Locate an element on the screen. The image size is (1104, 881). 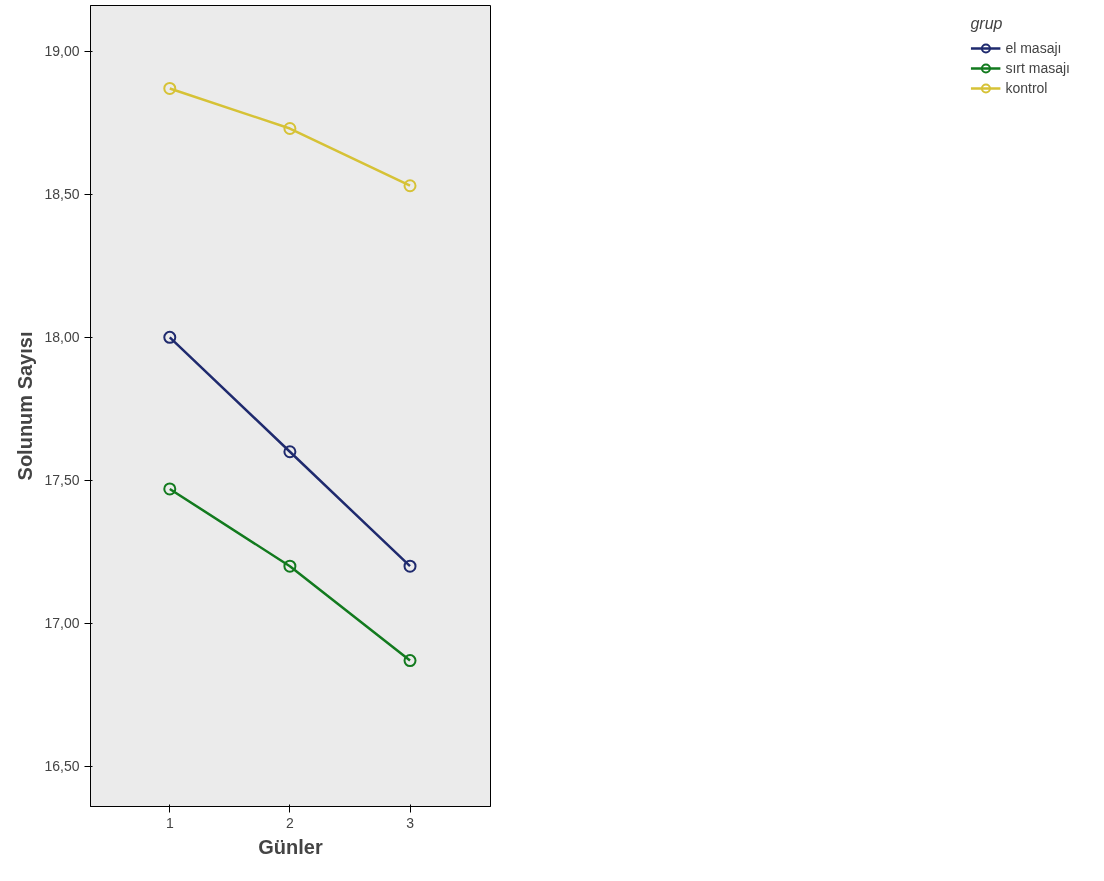
legend-label: sırt masajı is located at coordinates (1037, 68).